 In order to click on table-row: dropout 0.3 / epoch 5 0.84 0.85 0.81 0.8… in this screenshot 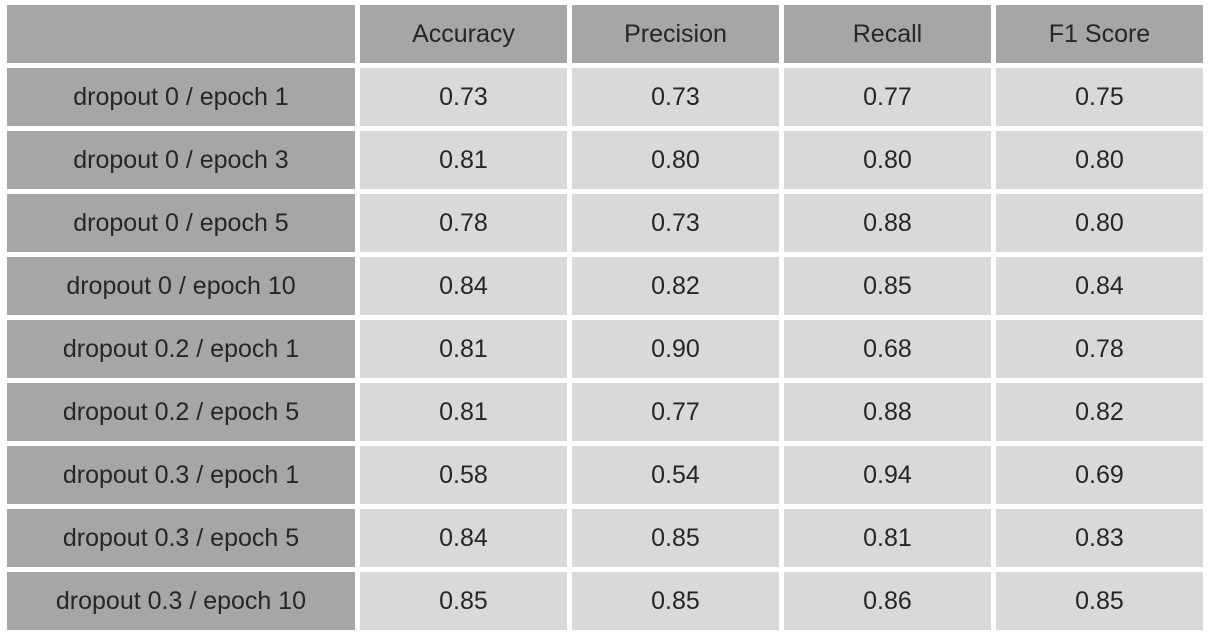, I will do `click(605, 538)`.